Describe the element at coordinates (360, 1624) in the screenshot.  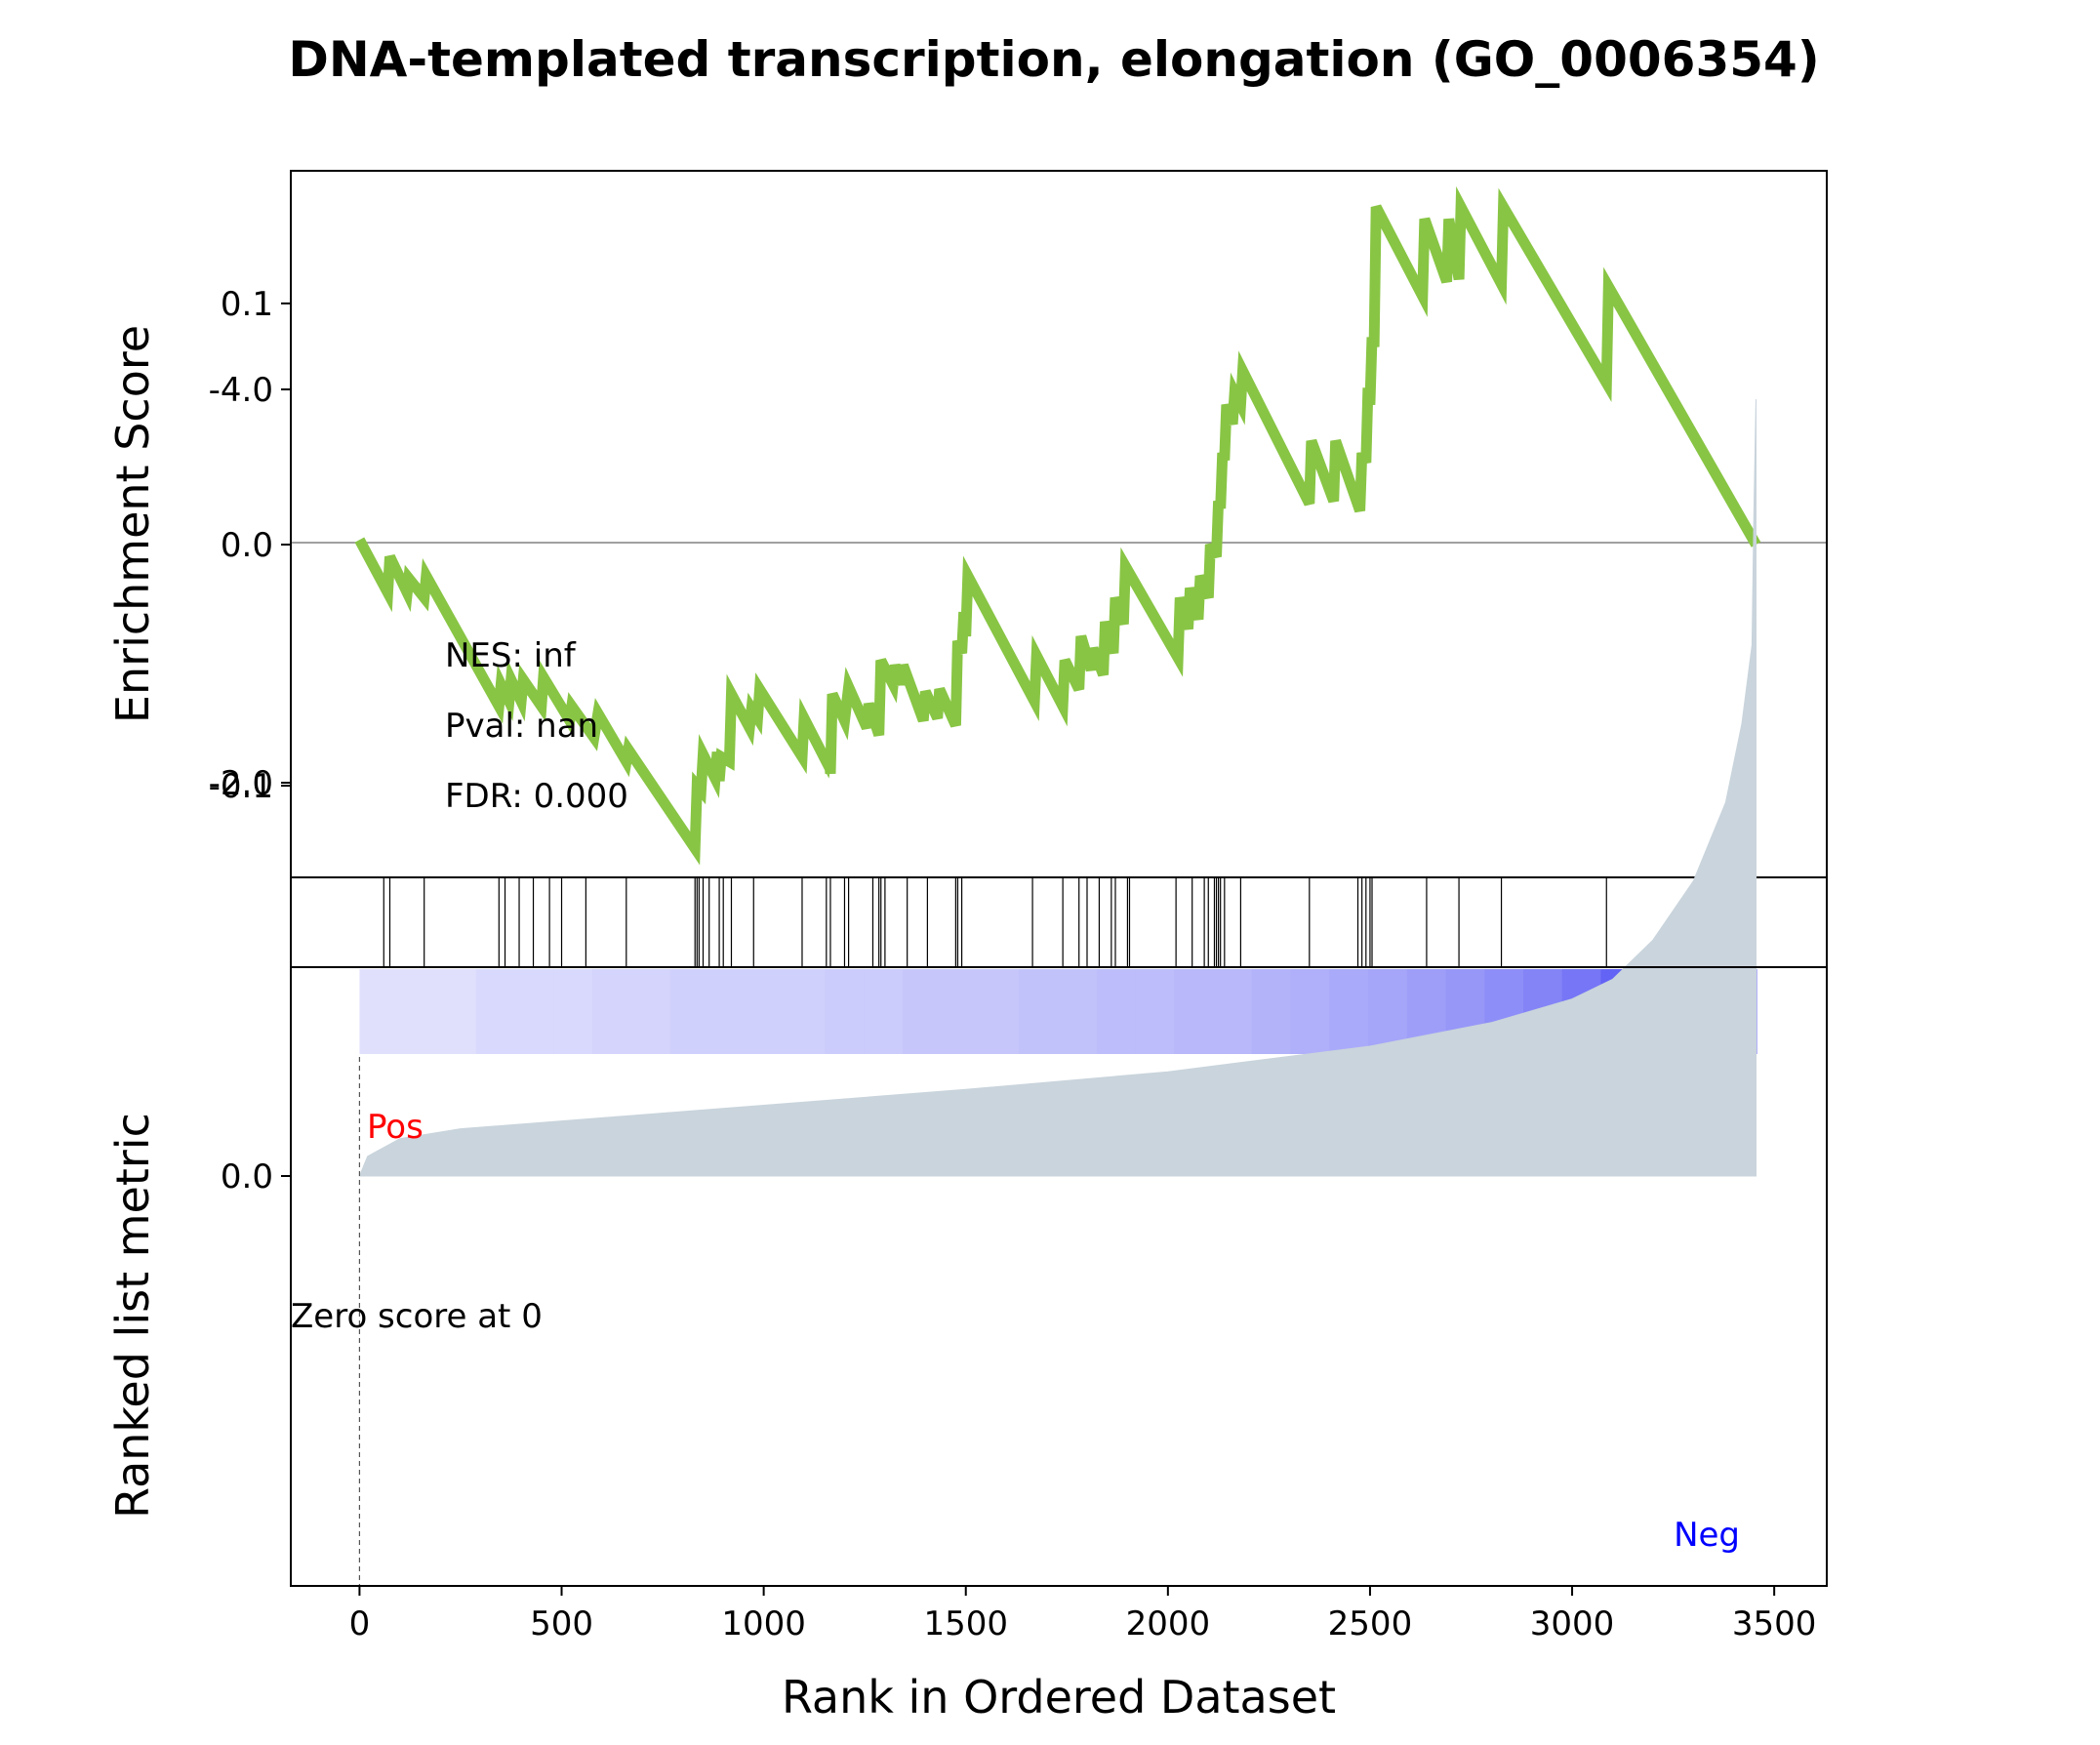
I see `x-tick-label: 0` at that location.